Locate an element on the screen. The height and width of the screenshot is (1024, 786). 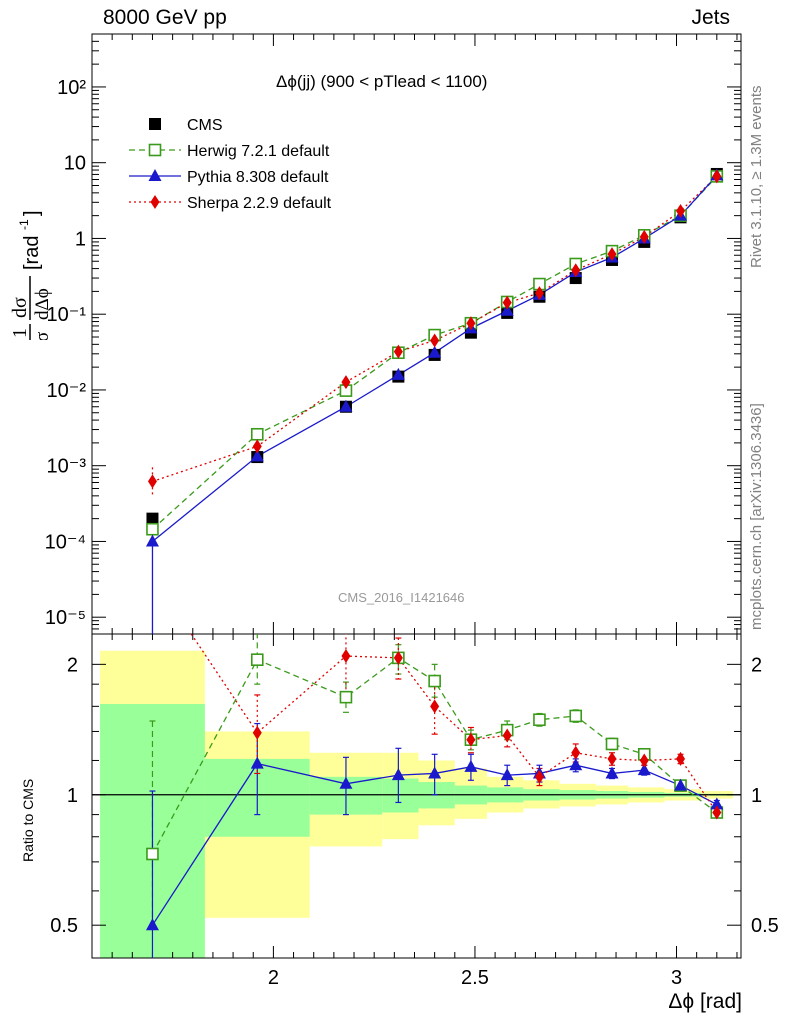
ratio-y-tick-label: 0.5 is located at coordinates (64, 926).